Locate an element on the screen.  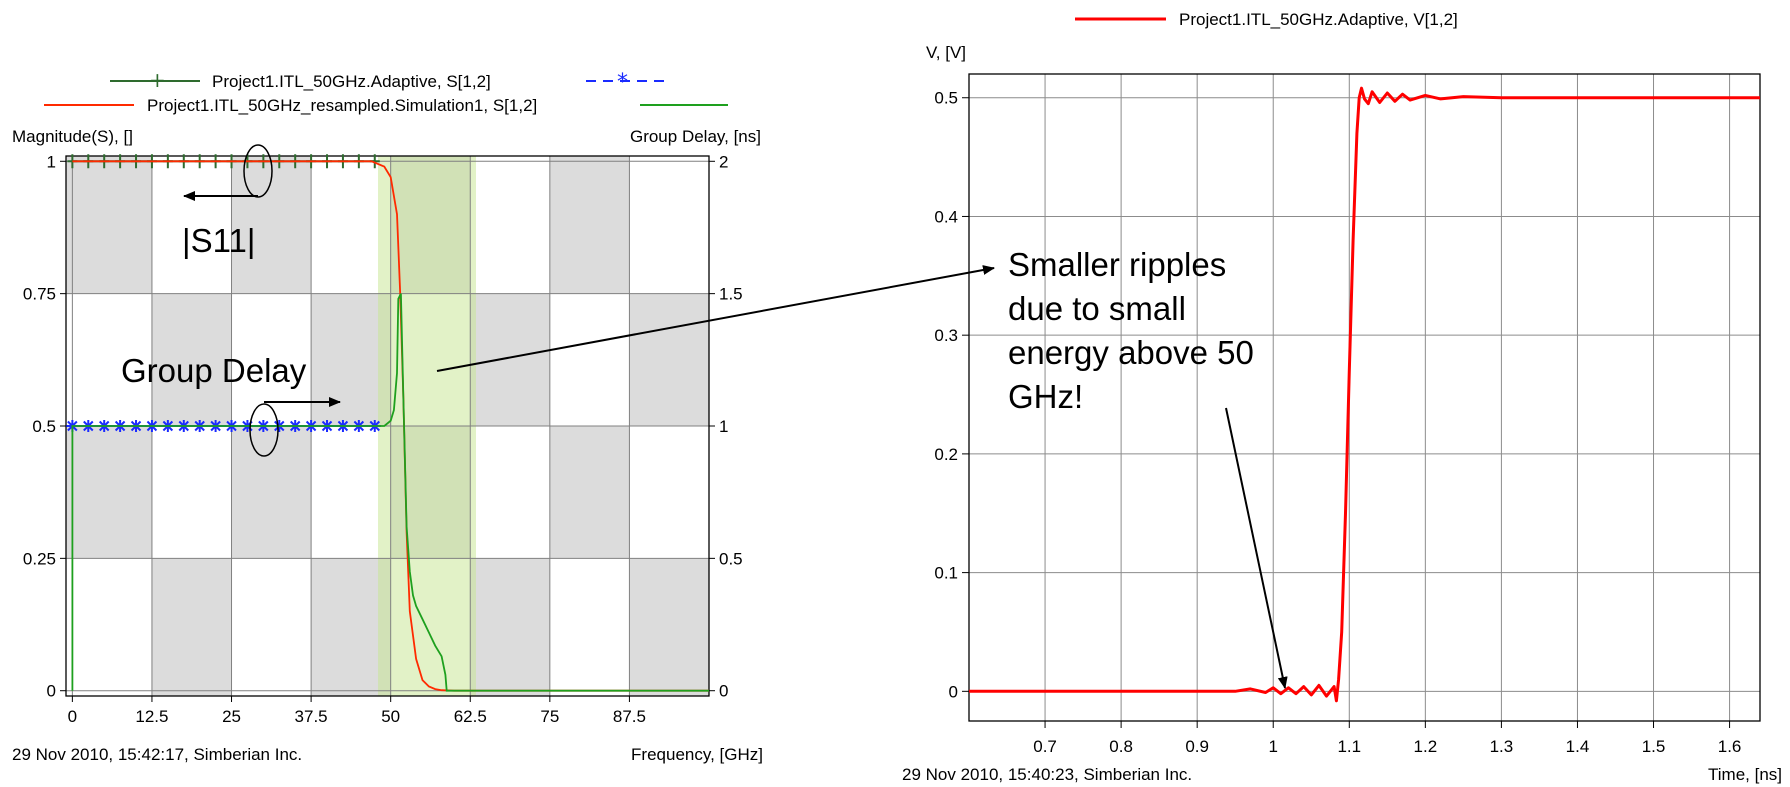
right-y-tick-label: 0.2 is located at coordinates (946, 454).